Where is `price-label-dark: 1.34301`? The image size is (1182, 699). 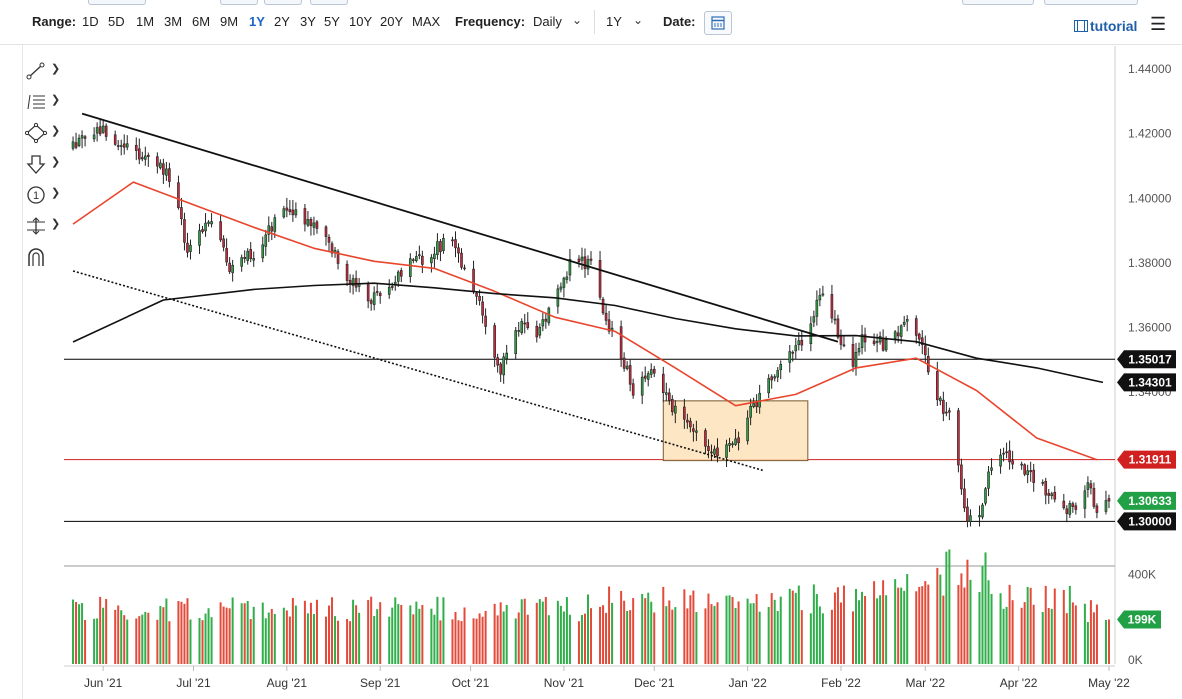
price-label-dark: 1.34301 is located at coordinates (1146, 382).